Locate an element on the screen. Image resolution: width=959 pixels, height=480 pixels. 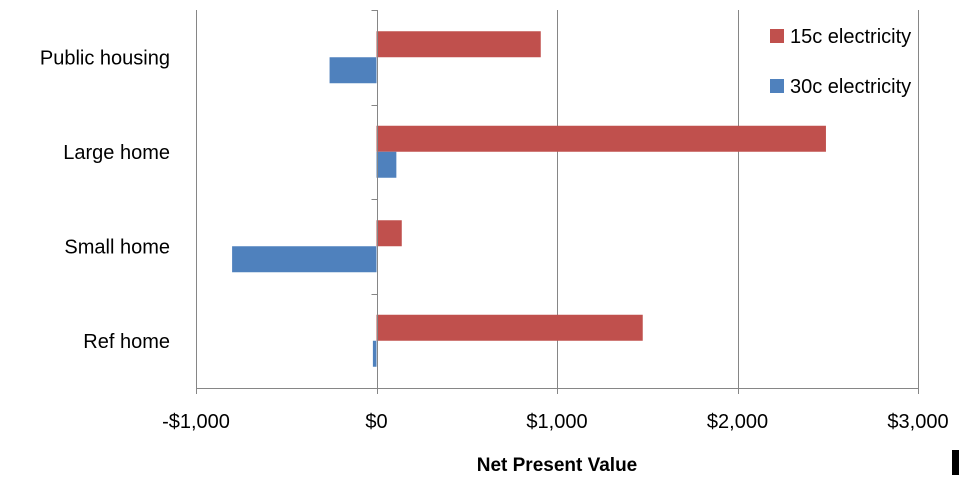
legend: 15c electricity 30c electricity is located at coordinates (840, 62).